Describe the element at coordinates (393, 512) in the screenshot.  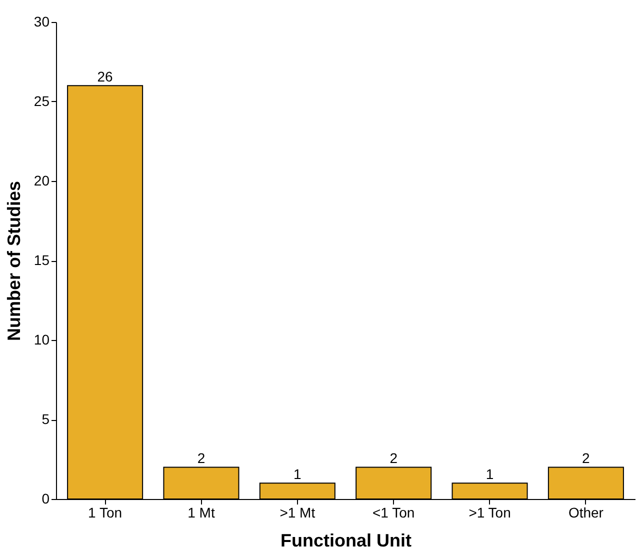
I see `x-tick-label: <1 Ton` at that location.